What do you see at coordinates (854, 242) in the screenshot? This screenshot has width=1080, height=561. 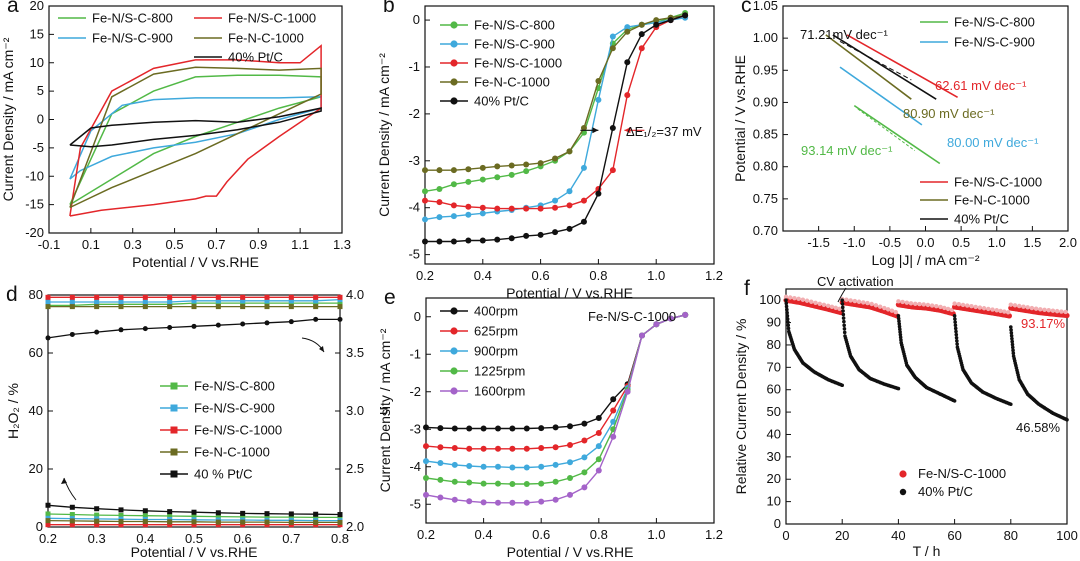 I see `x-tick-label: -1.0` at bounding box center [854, 242].